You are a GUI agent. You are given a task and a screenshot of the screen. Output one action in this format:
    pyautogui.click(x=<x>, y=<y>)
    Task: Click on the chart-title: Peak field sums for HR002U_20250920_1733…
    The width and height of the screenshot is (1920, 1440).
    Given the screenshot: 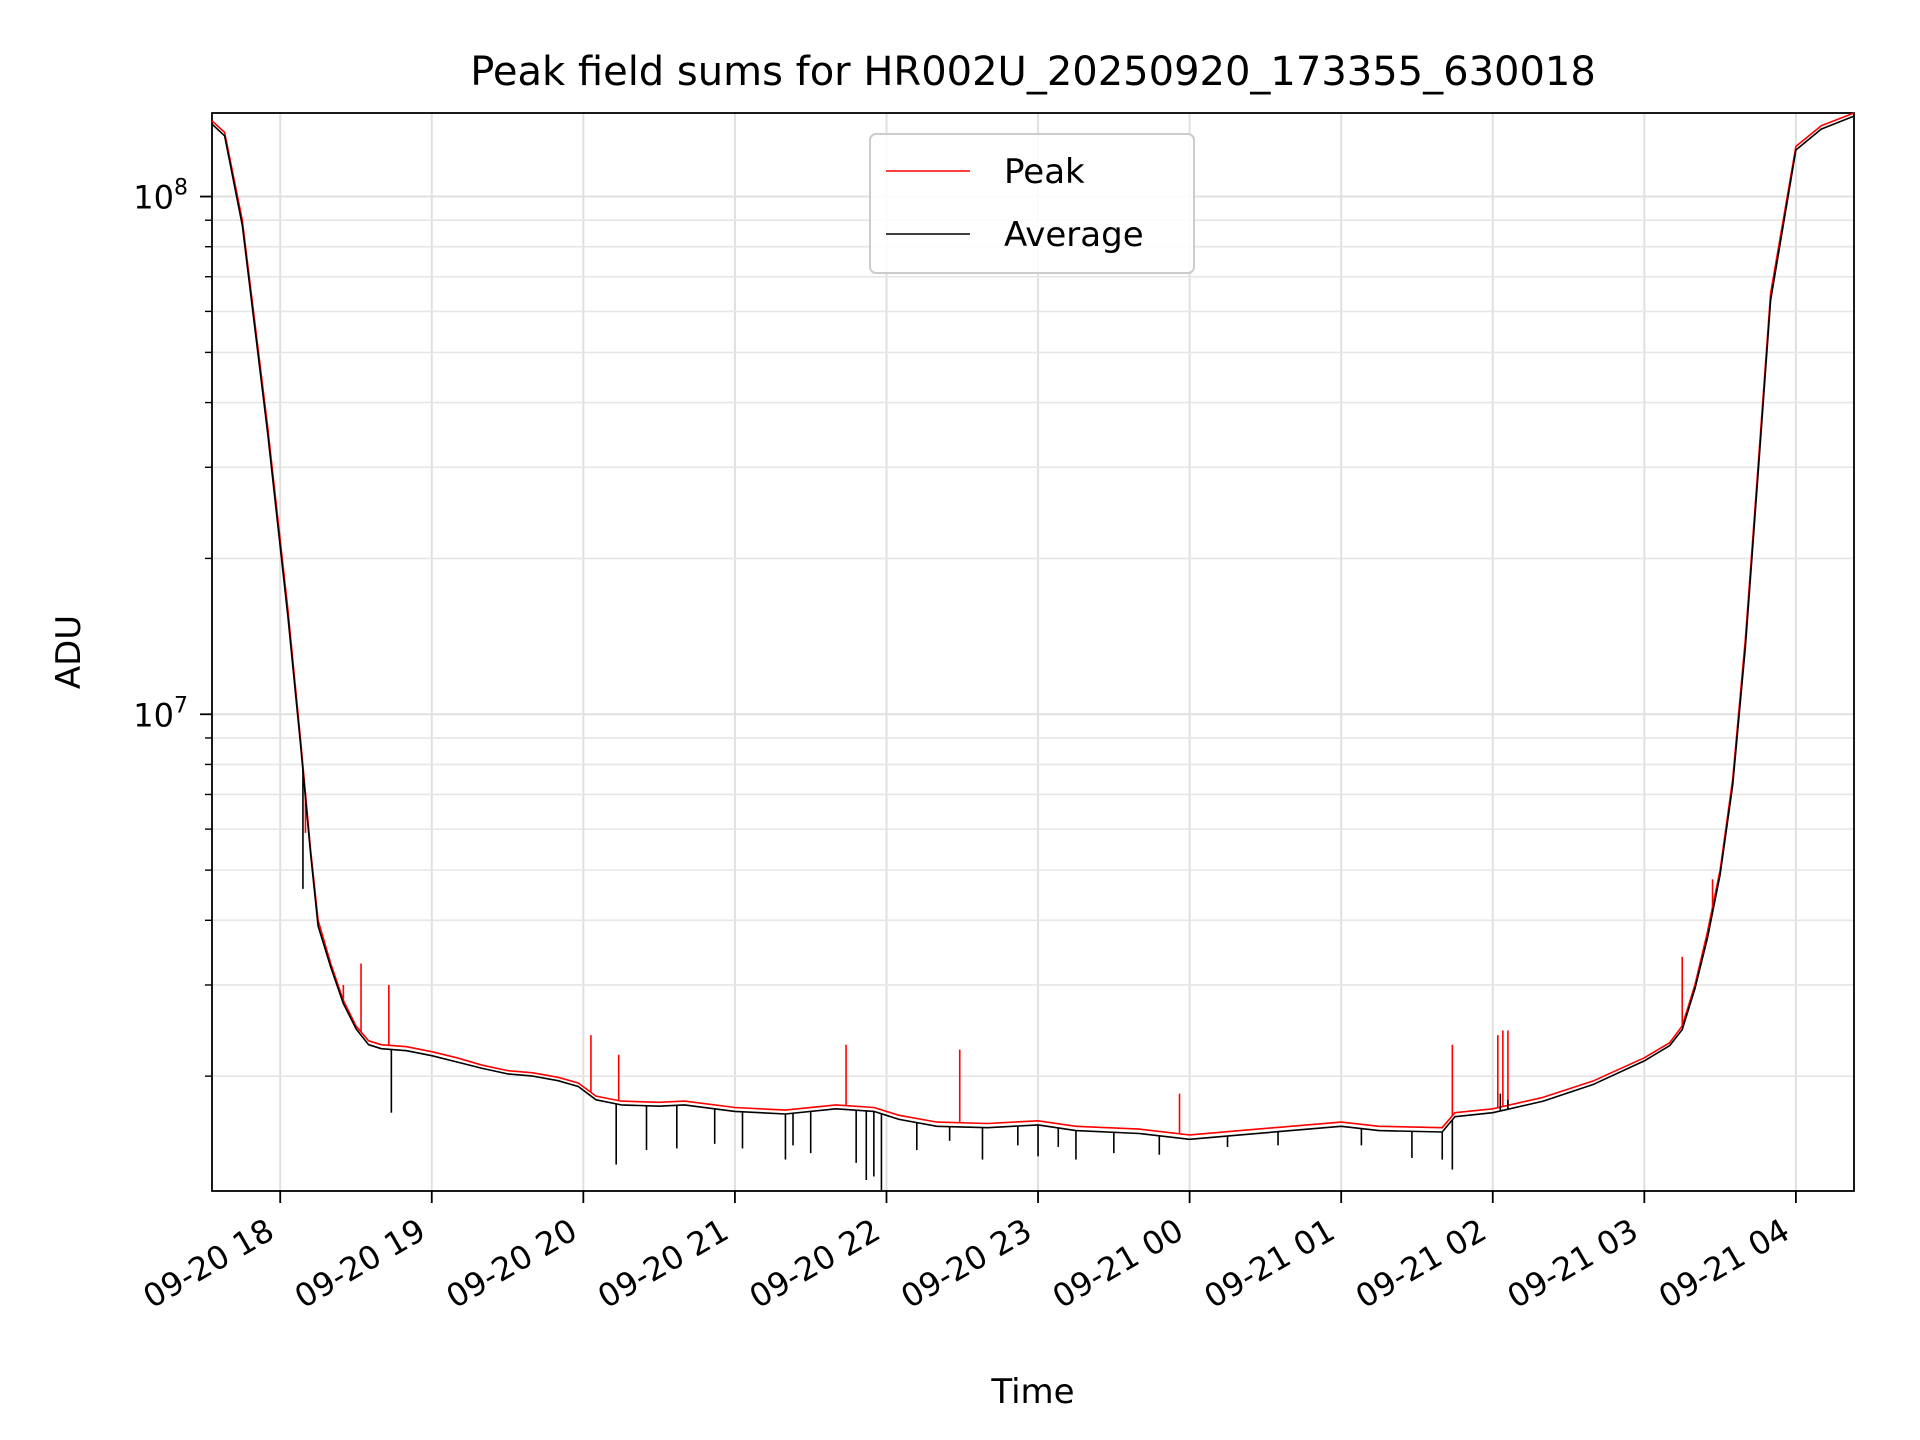 What is the action you would take?
    pyautogui.click(x=1033, y=72)
    